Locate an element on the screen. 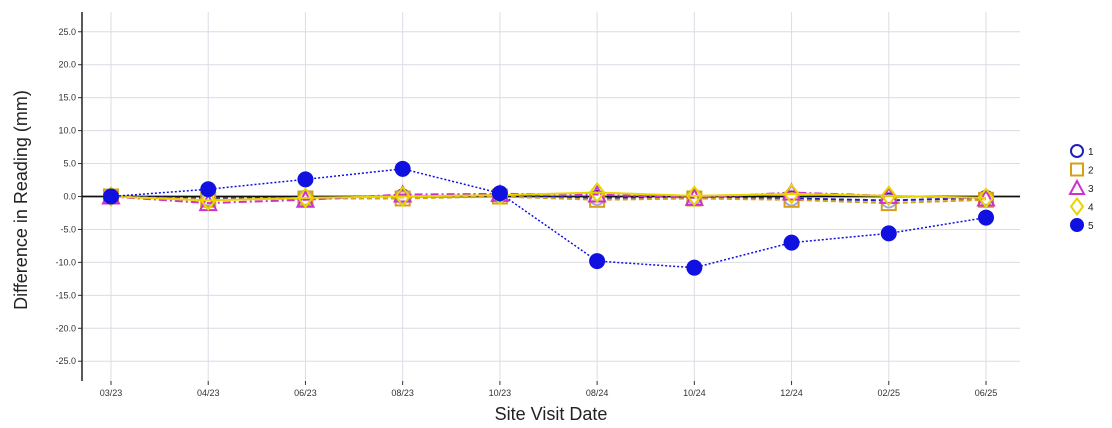 Image resolution: width=1112 pixels, height=428 pixels. y-tick-label: -5.0 is located at coordinates (68, 229).